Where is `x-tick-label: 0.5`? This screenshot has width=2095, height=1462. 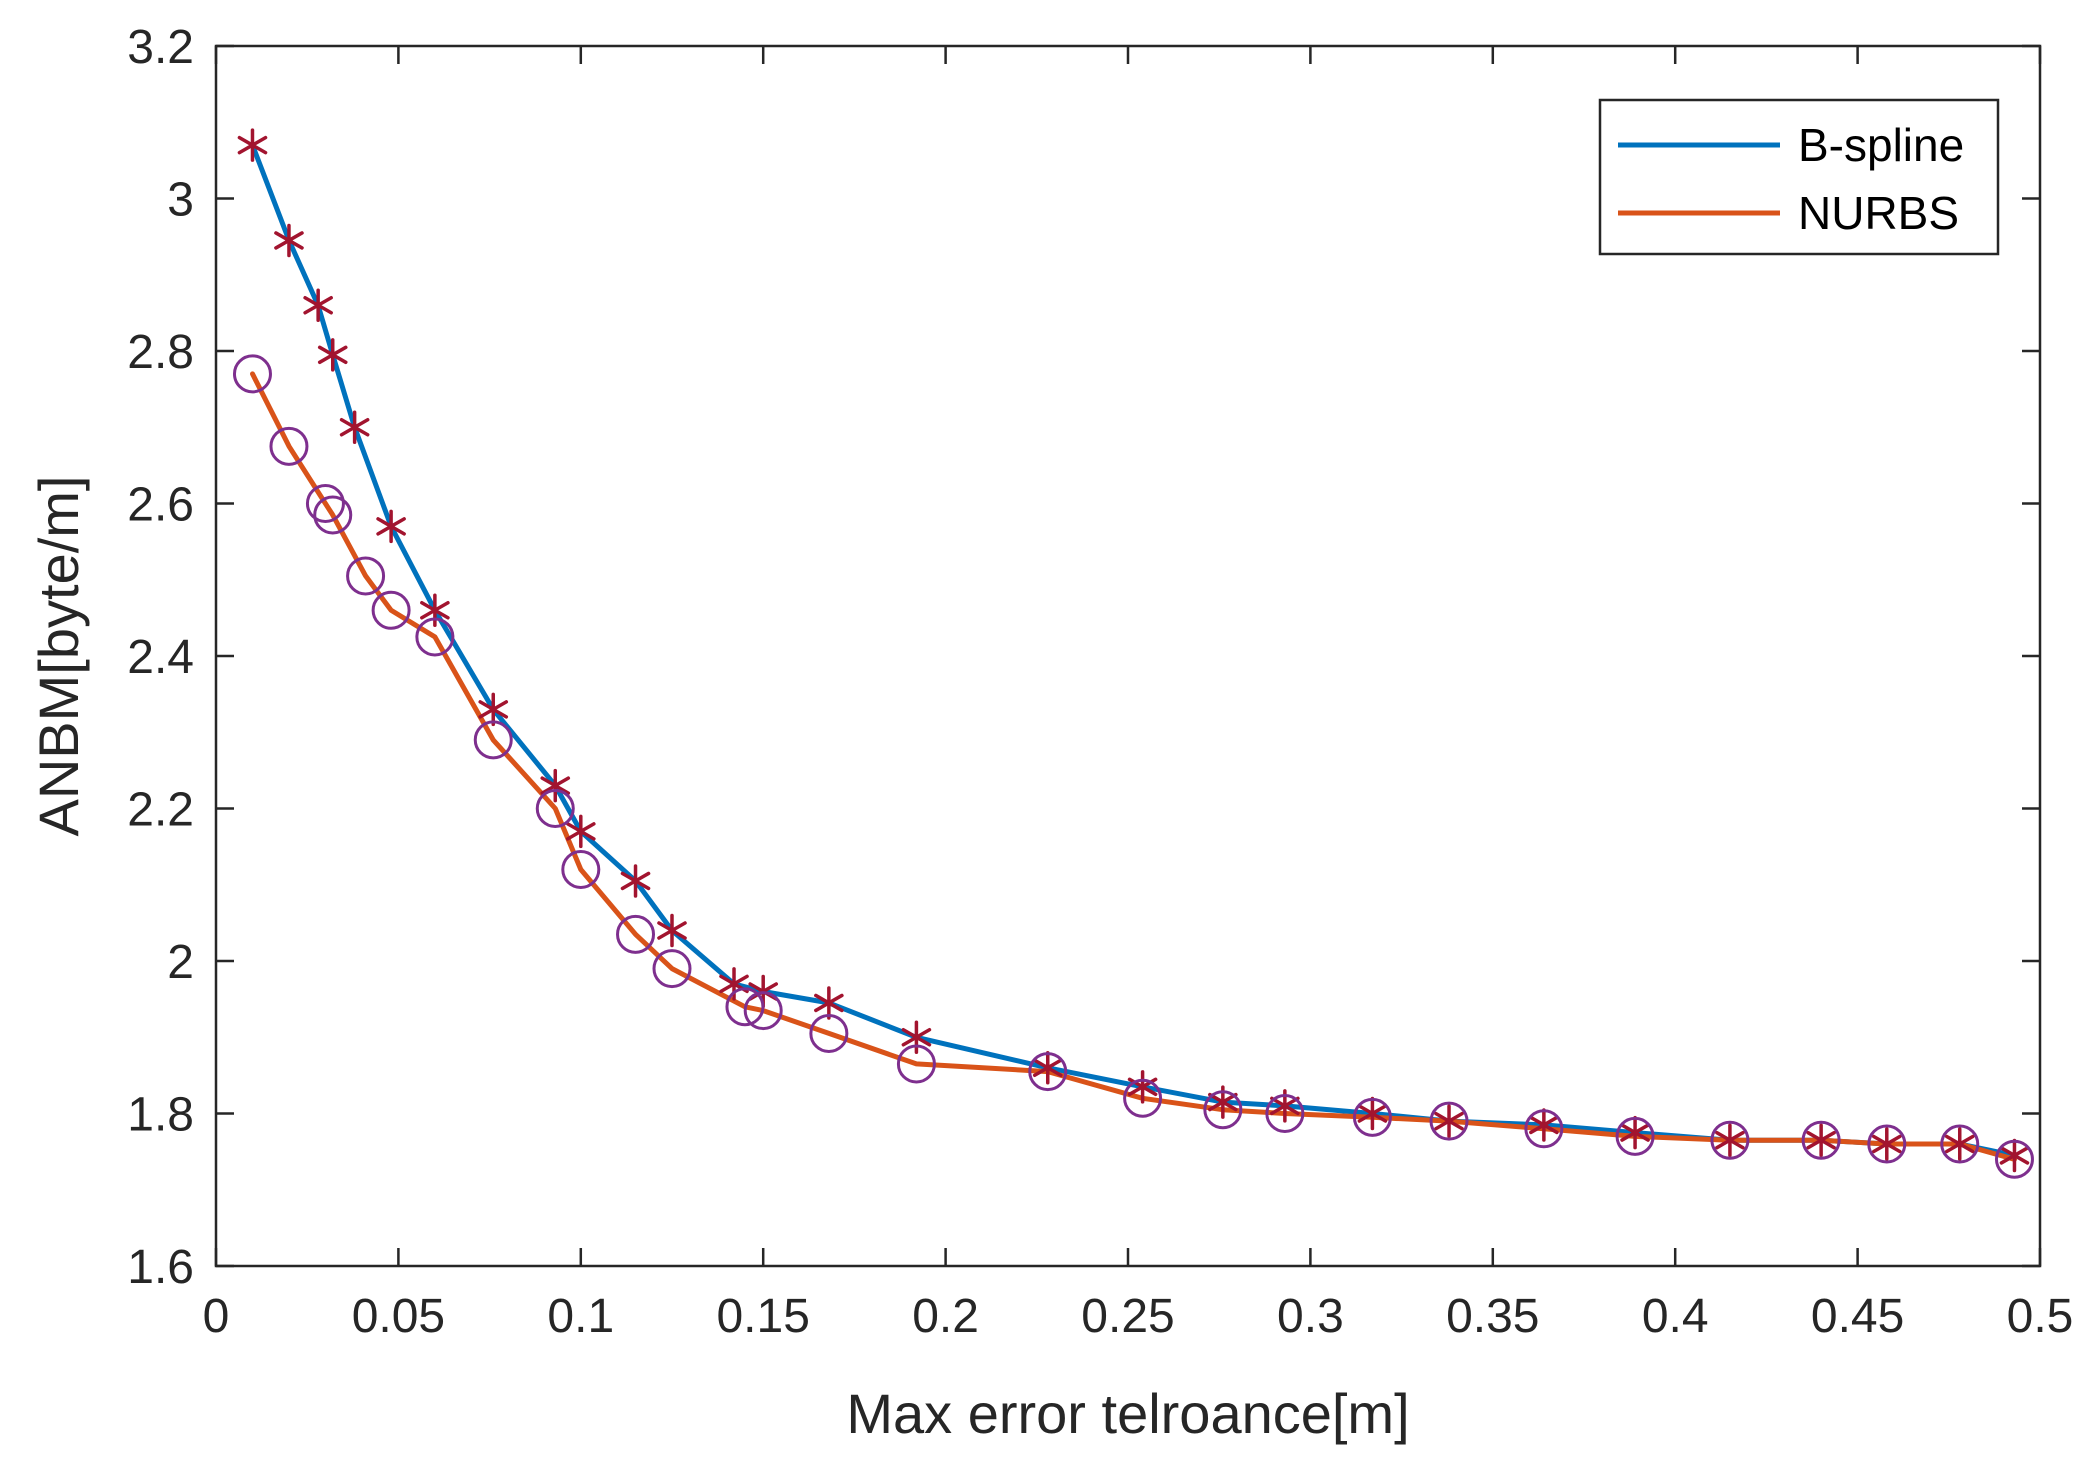 x-tick-label: 0.5 is located at coordinates (2040, 1316).